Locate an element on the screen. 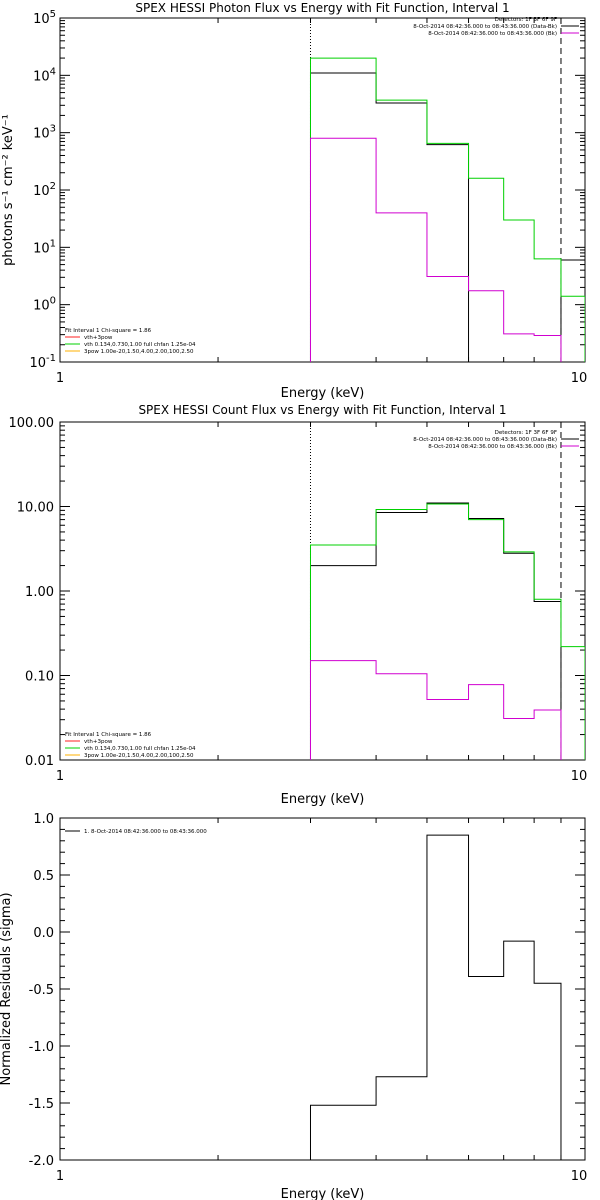 The height and width of the screenshot is (1200, 600). series-residuals-step is located at coordinates (435, 997).